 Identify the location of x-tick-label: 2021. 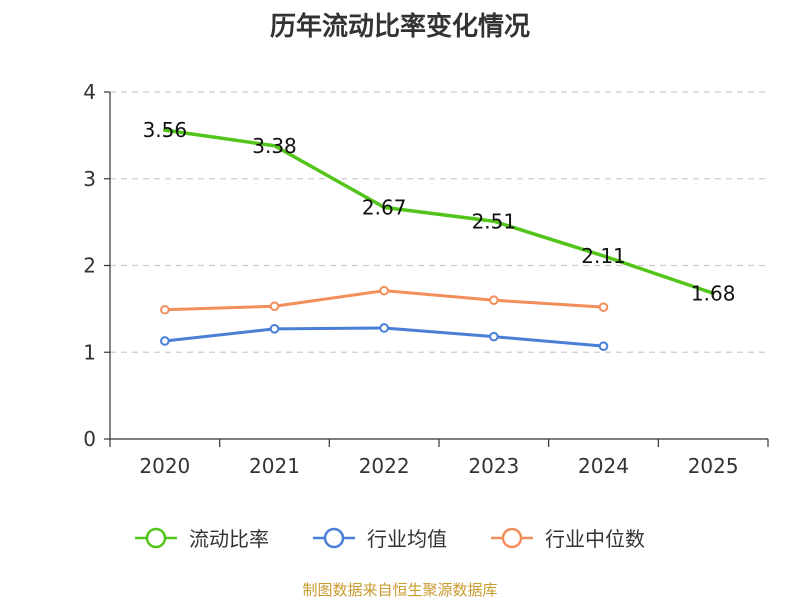
(274, 466).